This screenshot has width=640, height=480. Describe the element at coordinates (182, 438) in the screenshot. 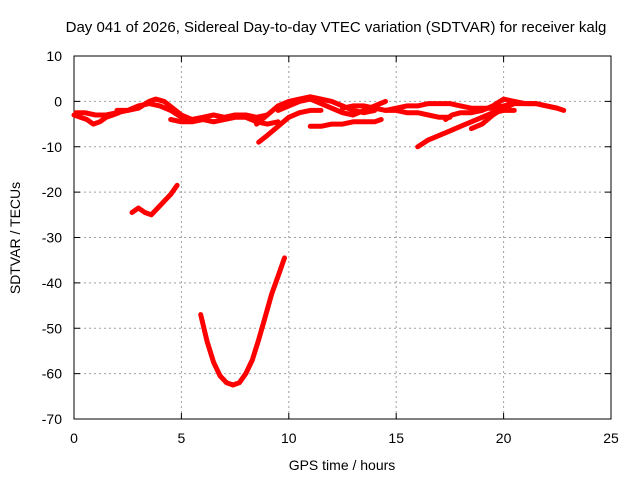

I see `x-tick-label: 5` at that location.